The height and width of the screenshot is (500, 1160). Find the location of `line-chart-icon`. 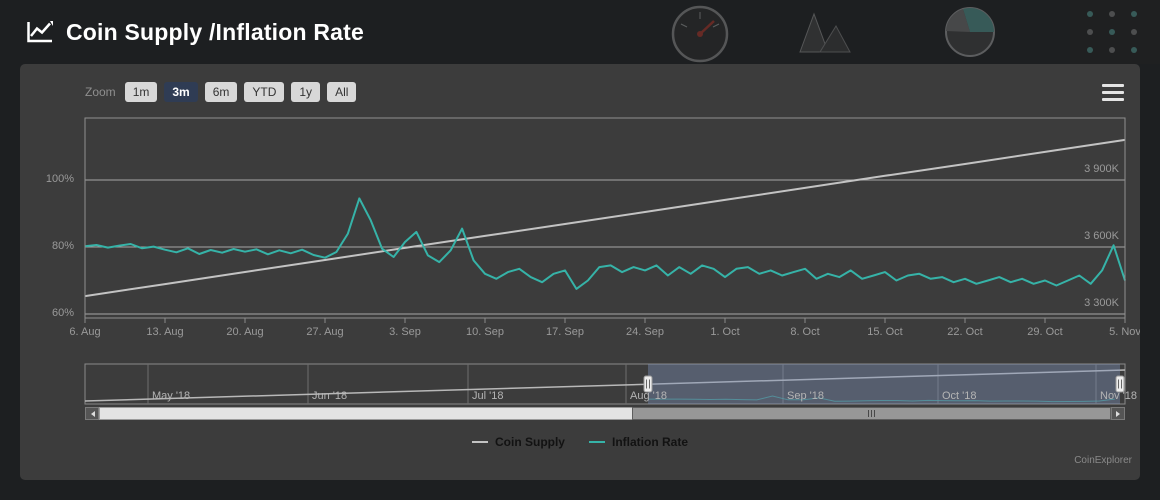

line-chart-icon is located at coordinates (40, 32).